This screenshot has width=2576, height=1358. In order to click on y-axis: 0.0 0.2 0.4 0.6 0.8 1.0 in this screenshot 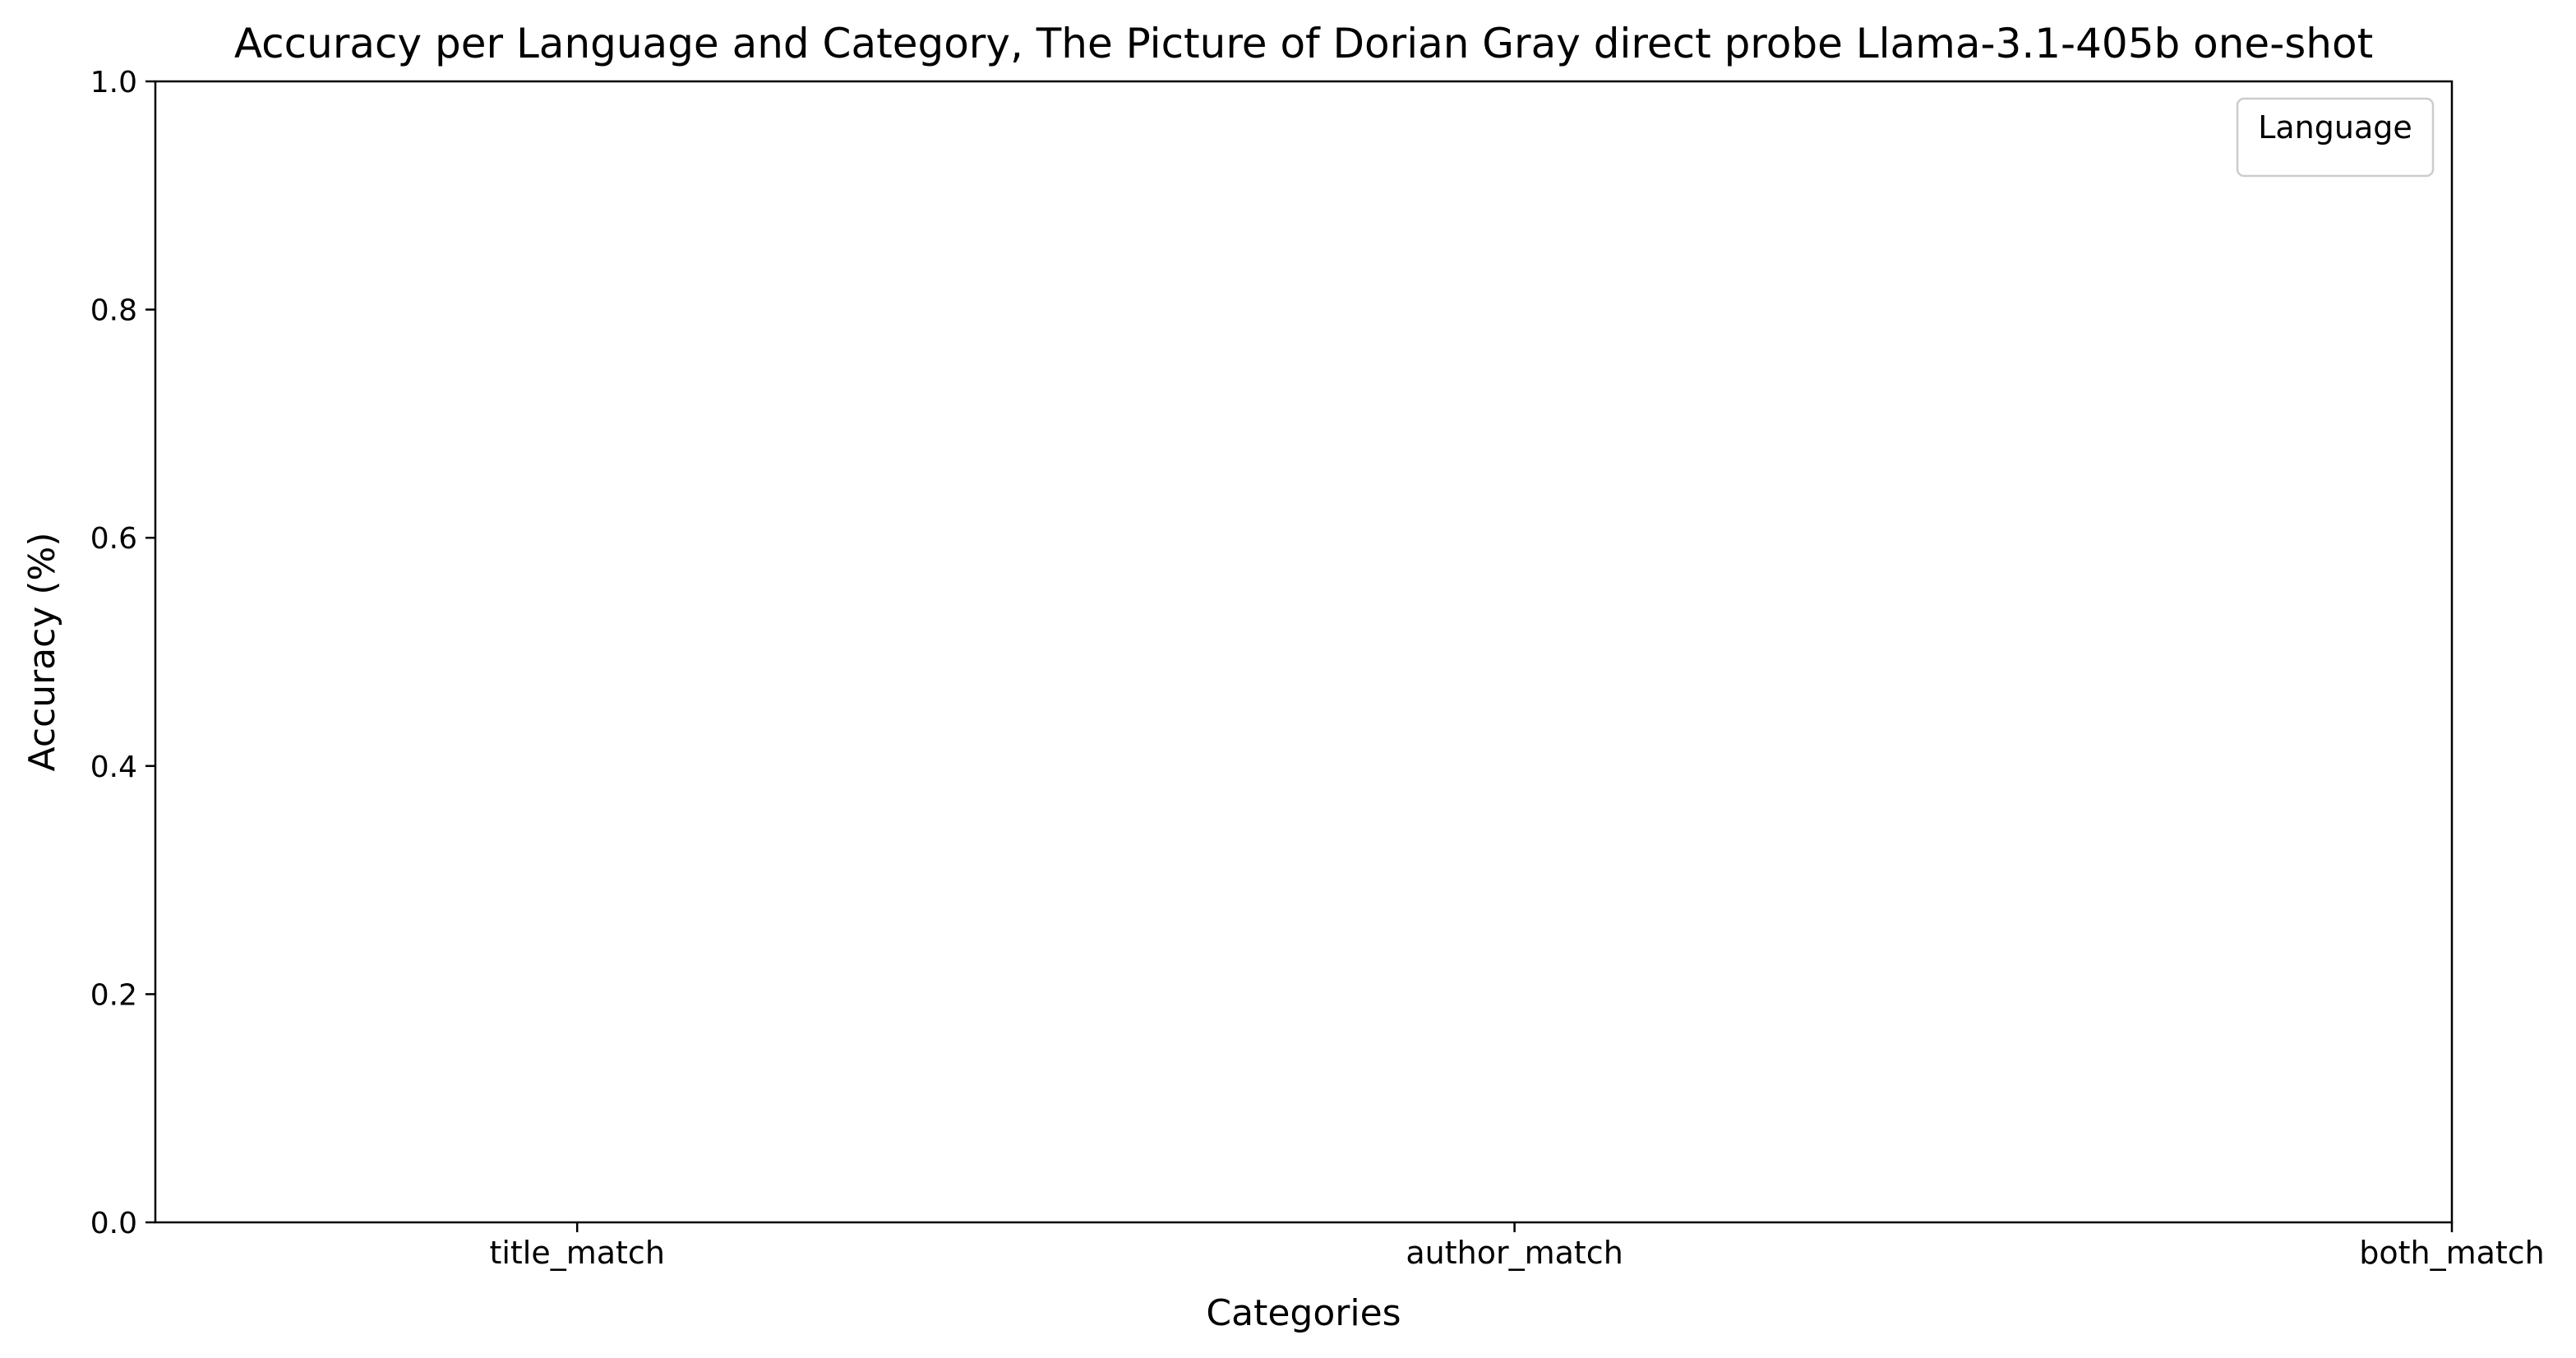, I will do `click(123, 653)`.